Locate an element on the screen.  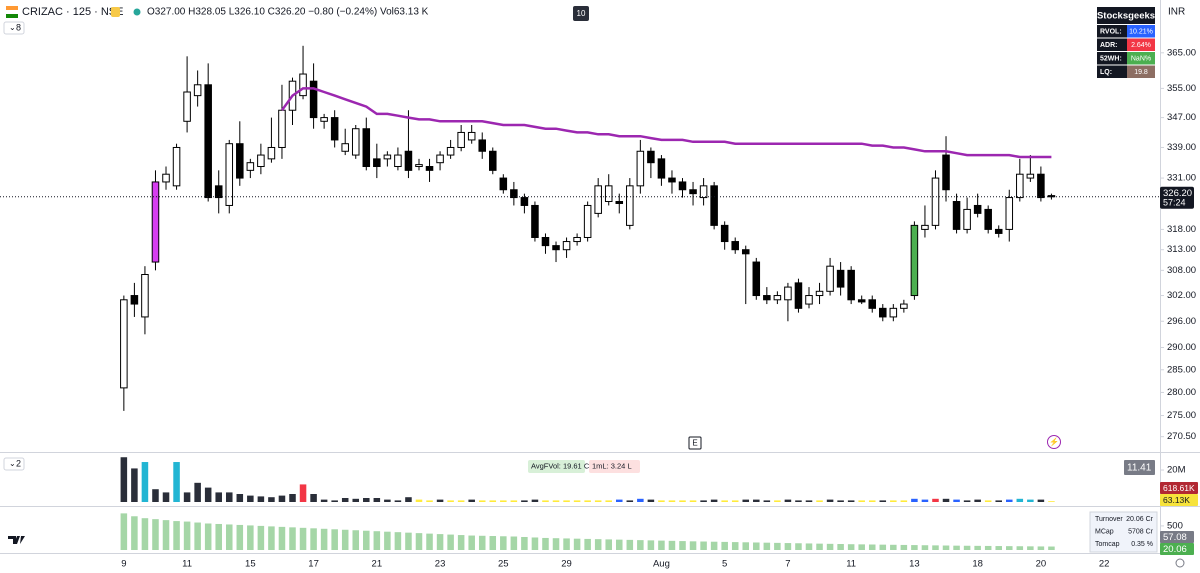
indicator-annotation-box is located at coordinates (556, 466).